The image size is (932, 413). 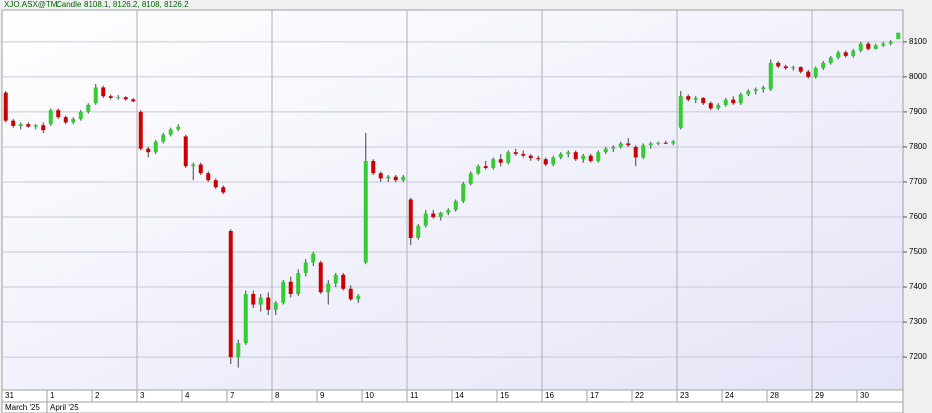 What do you see at coordinates (369, 395) in the screenshot?
I see `x-tick-label: 10` at bounding box center [369, 395].